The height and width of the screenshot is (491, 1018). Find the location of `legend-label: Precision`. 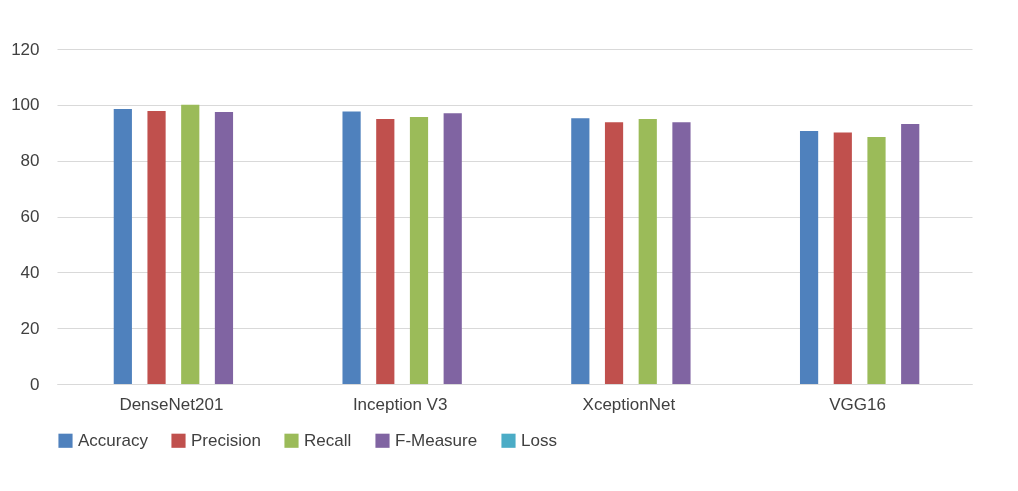

legend-label: Precision is located at coordinates (226, 440).